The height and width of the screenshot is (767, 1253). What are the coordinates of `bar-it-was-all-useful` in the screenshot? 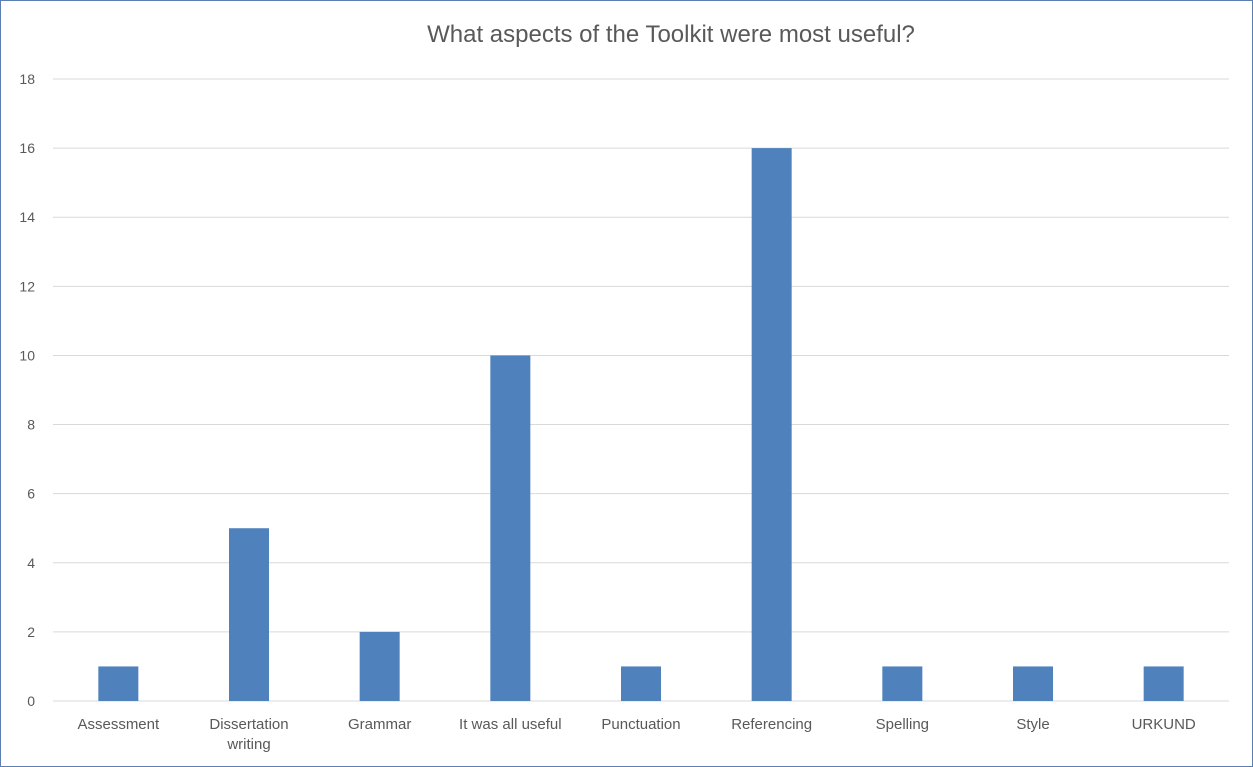 It's located at (510, 528).